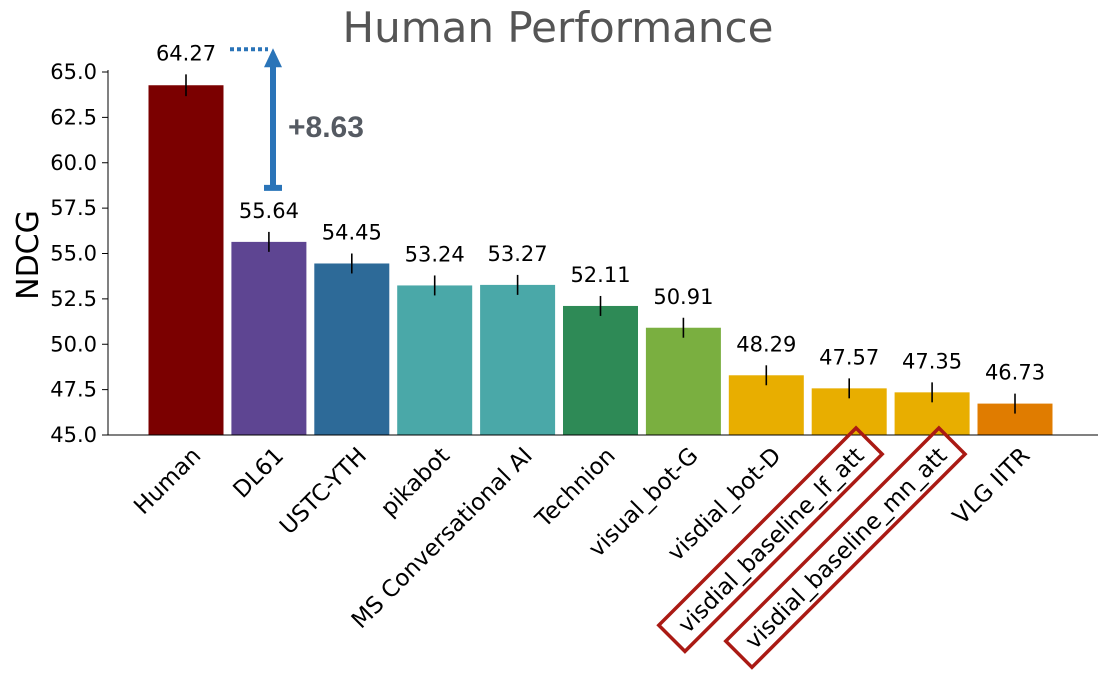  I want to click on x-tick-group: USTC-YTH, so click(323, 491).